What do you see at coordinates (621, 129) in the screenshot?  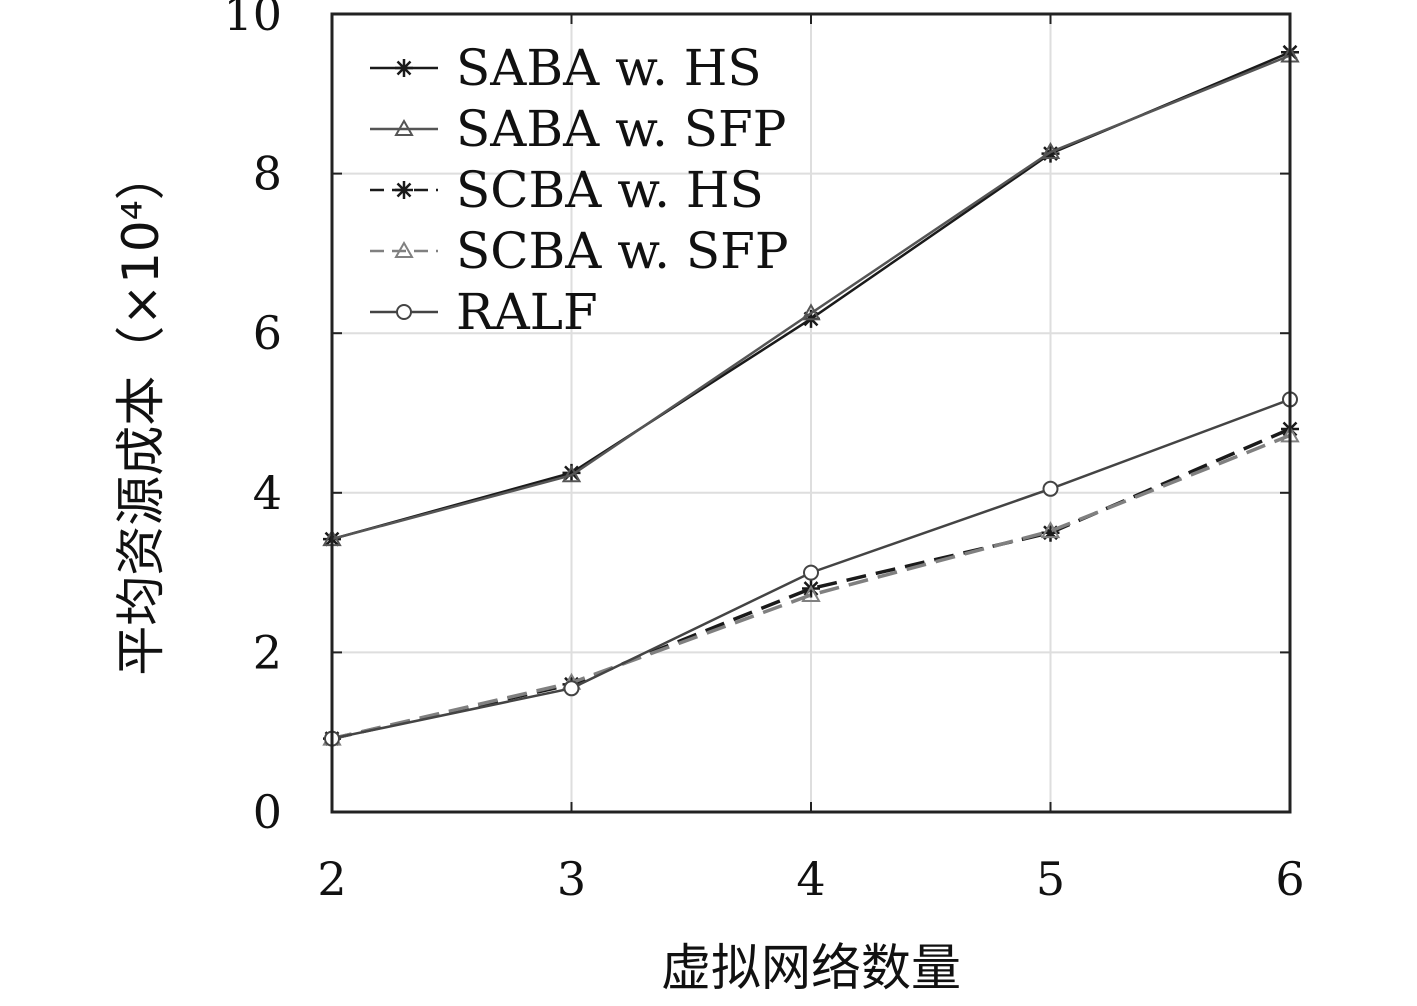 I see `legend-label: SABA w. SFP` at bounding box center [621, 129].